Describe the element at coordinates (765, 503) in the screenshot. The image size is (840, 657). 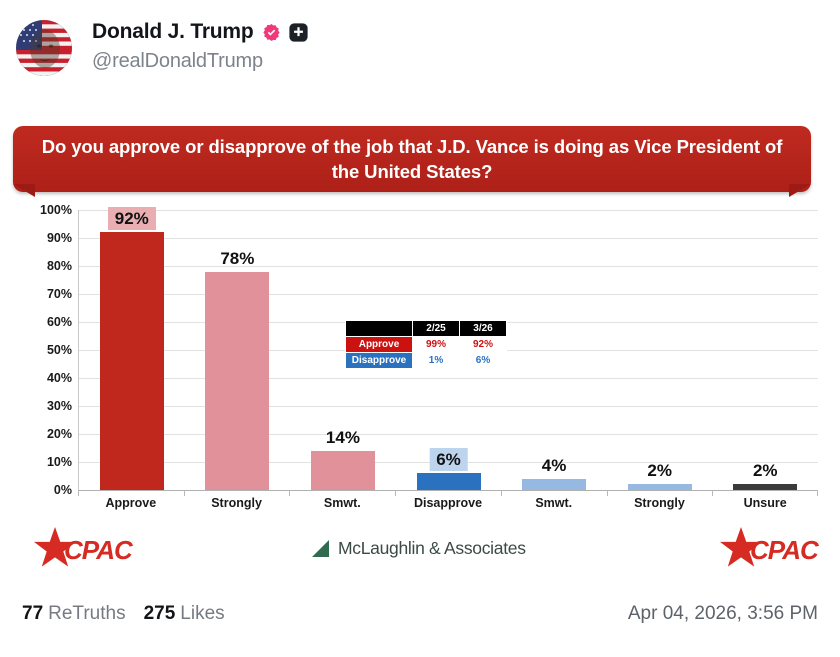
I see `x-label-unsure: Unsure` at that location.